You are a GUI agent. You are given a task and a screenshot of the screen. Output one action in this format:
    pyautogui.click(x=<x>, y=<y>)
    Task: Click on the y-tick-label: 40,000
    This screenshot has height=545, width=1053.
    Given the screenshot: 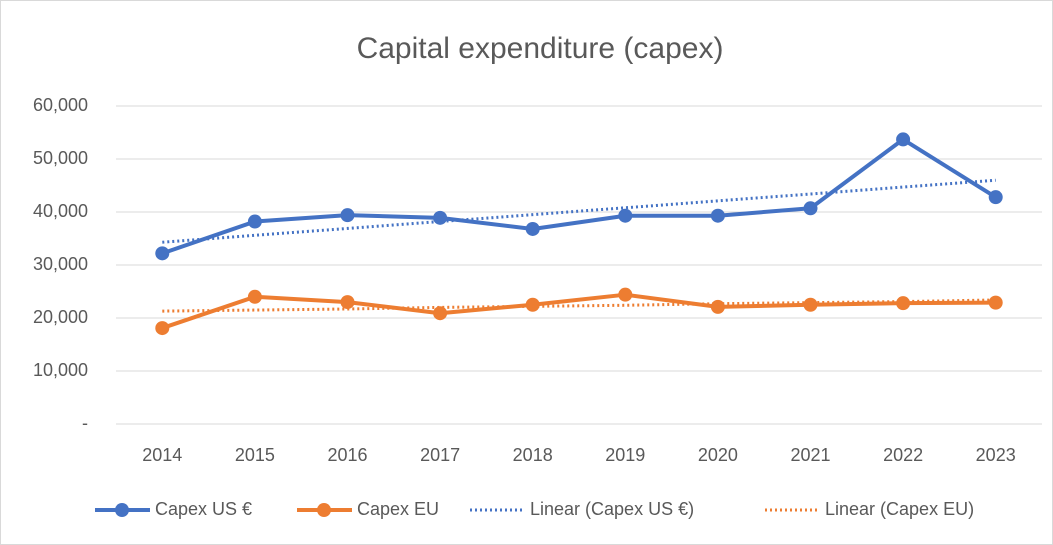 What is the action you would take?
    pyautogui.click(x=60, y=211)
    